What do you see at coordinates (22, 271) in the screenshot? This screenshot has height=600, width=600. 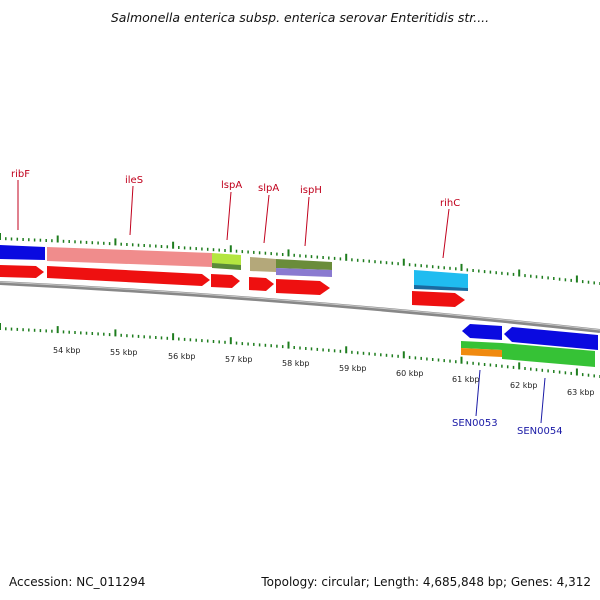 I see `arrow-ribf` at bounding box center [22, 271].